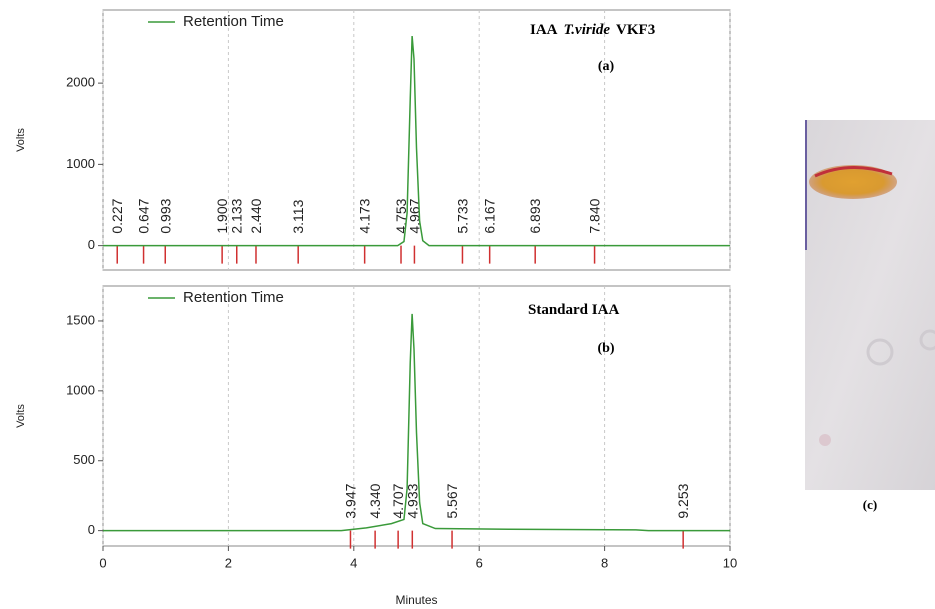  I want to click on peak-label: 5.733, so click(462, 215).